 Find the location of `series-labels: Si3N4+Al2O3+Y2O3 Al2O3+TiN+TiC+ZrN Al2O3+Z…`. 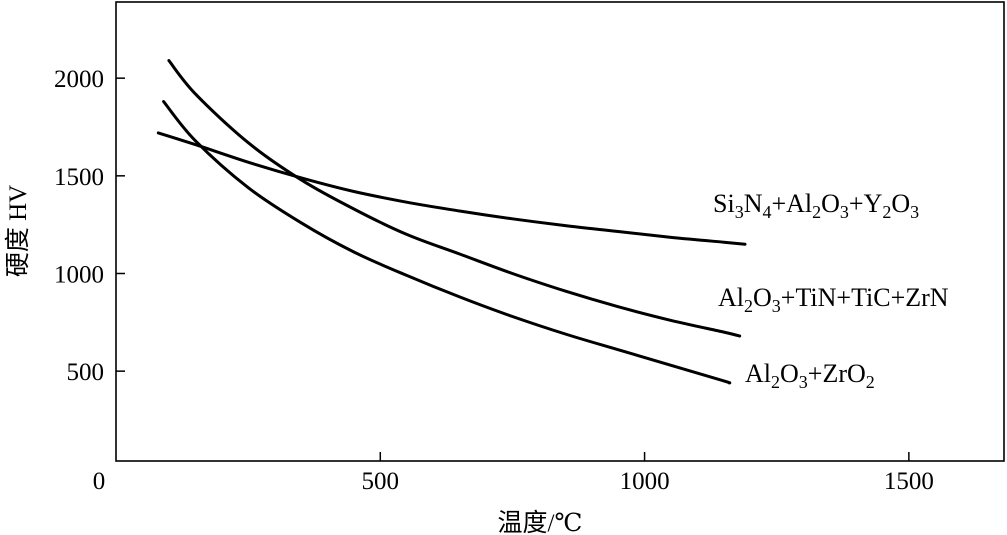

series-labels: Si3N4+Al2O3+Y2O3 Al2O3+TiN+TiC+ZrN Al2O3+Z… is located at coordinates (831, 290).